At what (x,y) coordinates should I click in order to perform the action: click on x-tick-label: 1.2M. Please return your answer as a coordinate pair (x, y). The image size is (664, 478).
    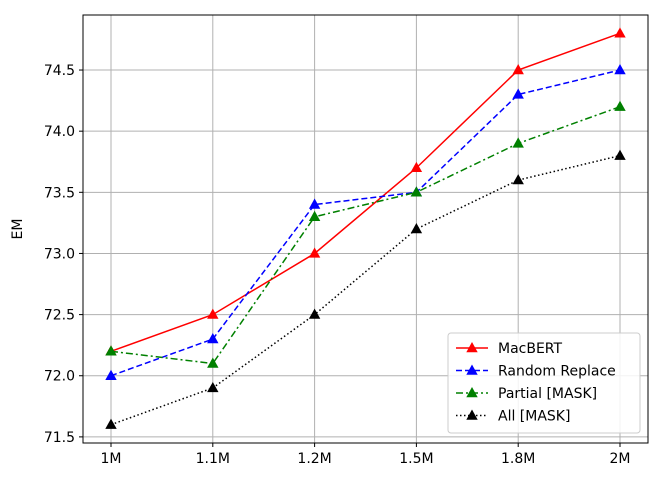
    Looking at the image, I should click on (314, 459).